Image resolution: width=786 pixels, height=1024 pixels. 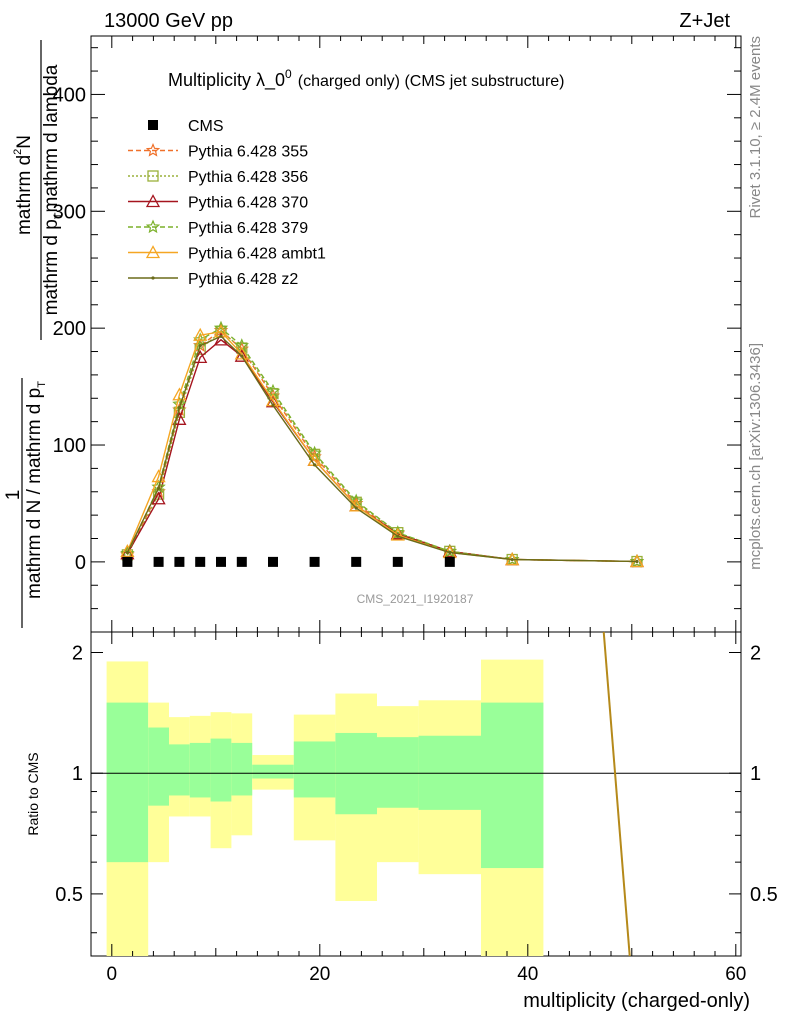 I want to click on y-label-outer-den-a: mathrm d N / mathrm d p, so click(x=34, y=493).